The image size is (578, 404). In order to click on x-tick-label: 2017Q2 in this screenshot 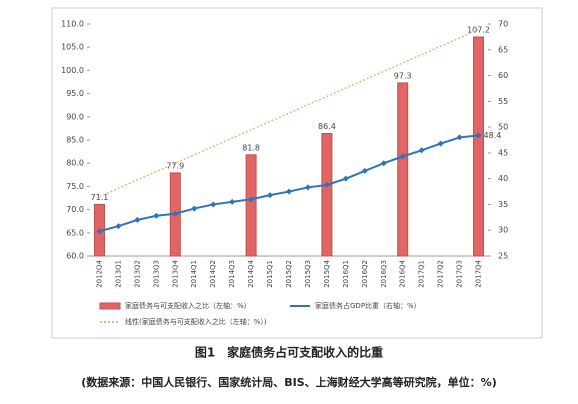, I will do `click(441, 274)`.